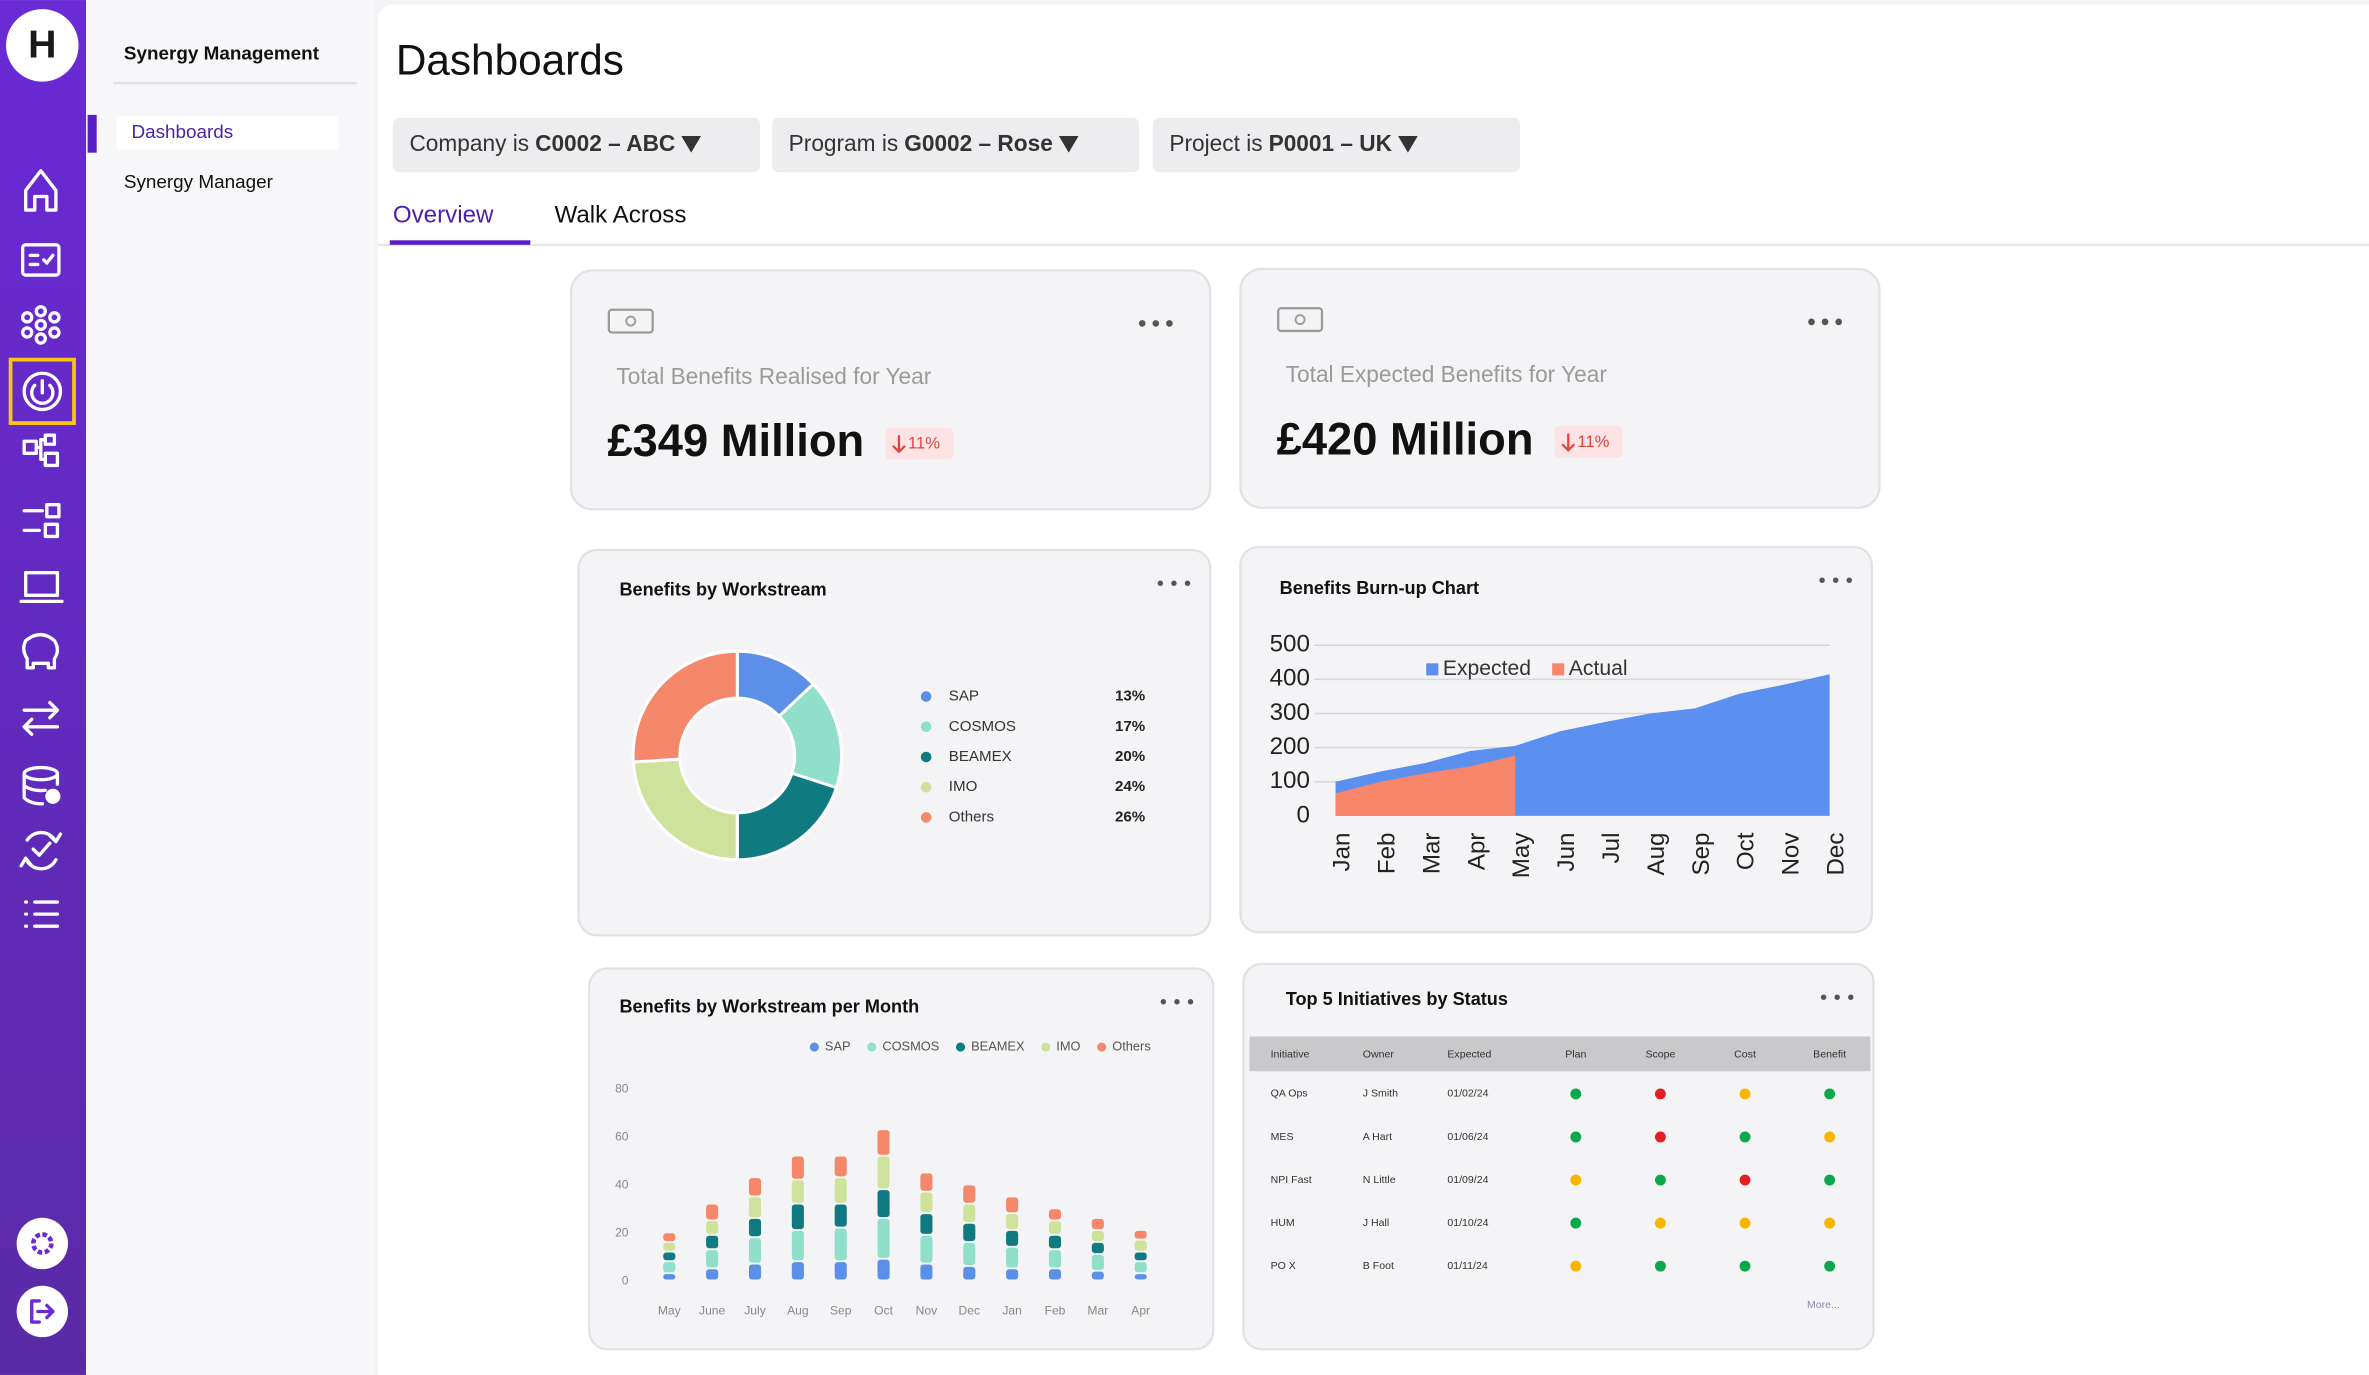  I want to click on x-tick-label: Jun, so click(1566, 852).